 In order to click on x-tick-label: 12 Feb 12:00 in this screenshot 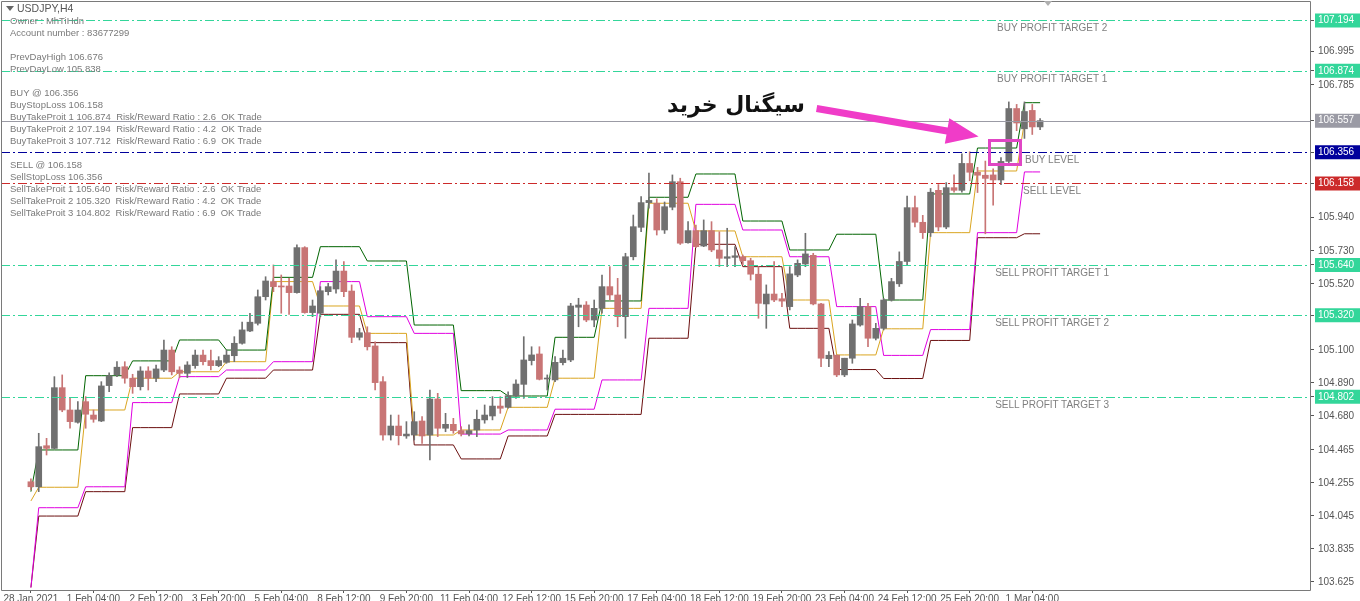, I will do `click(532, 596)`.